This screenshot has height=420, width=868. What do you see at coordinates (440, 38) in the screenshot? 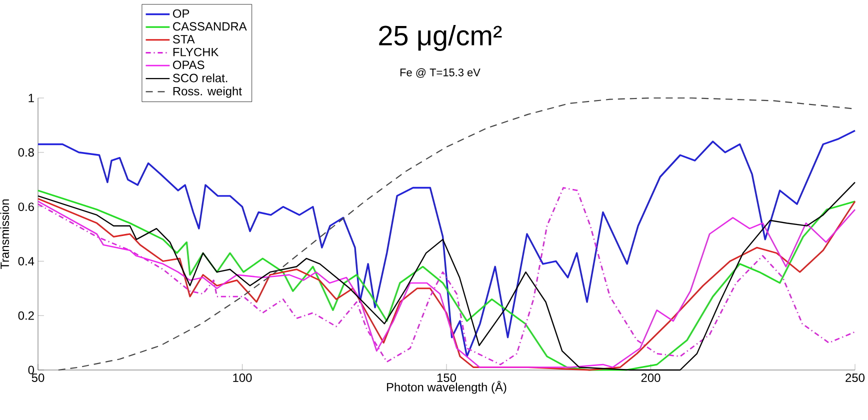
I see `chart-title: 25 μg/cm²` at bounding box center [440, 38].